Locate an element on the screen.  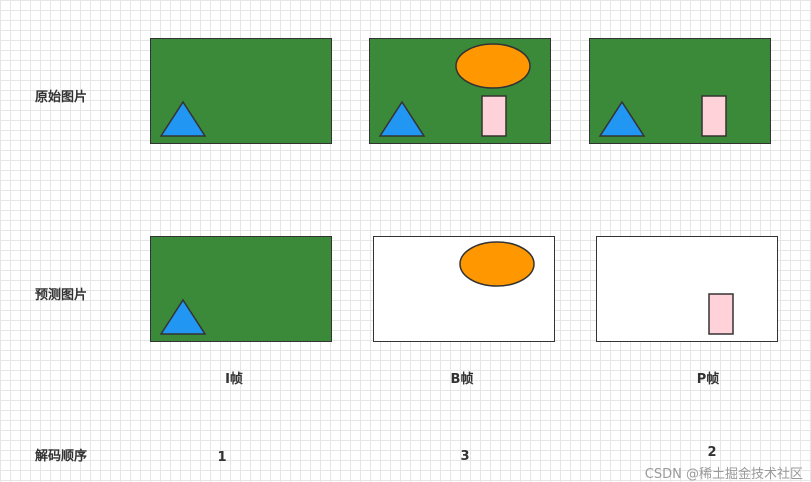
predicted-b-frame-shapes is located at coordinates (497, 264).